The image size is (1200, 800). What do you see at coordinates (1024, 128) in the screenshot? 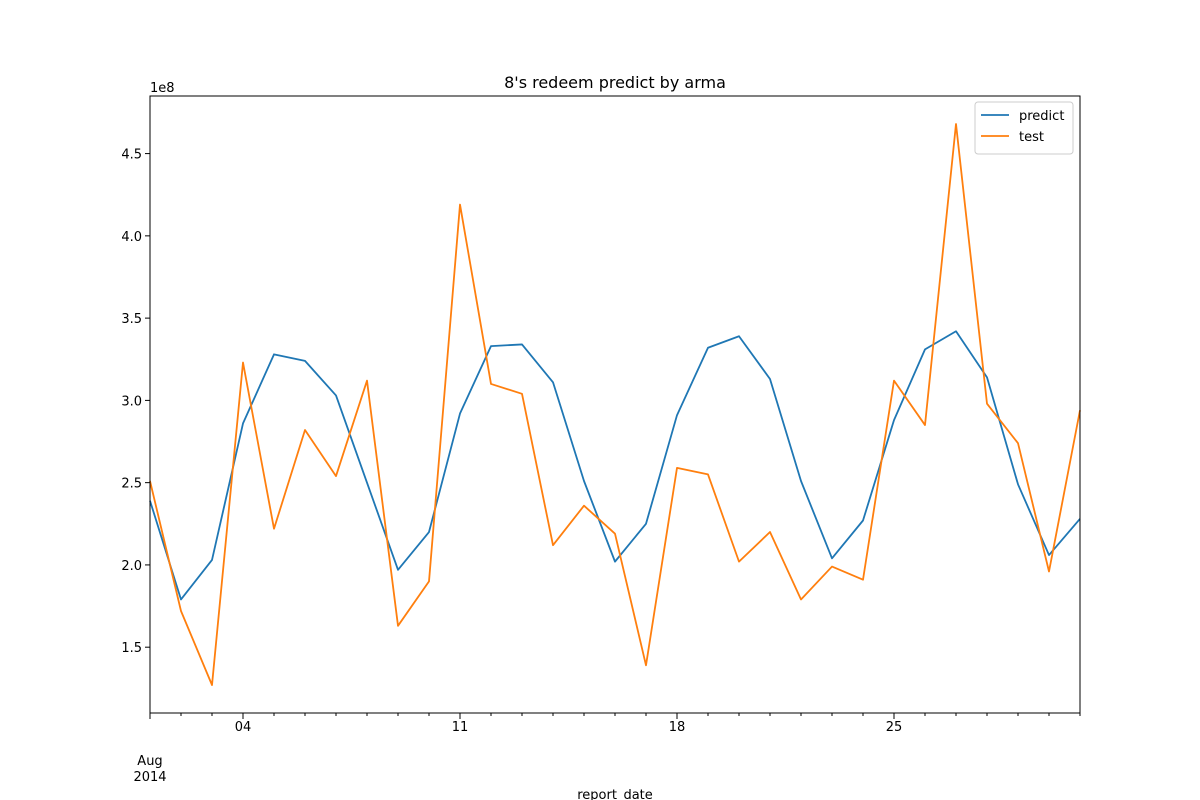
I see `legend: predict test` at bounding box center [1024, 128].